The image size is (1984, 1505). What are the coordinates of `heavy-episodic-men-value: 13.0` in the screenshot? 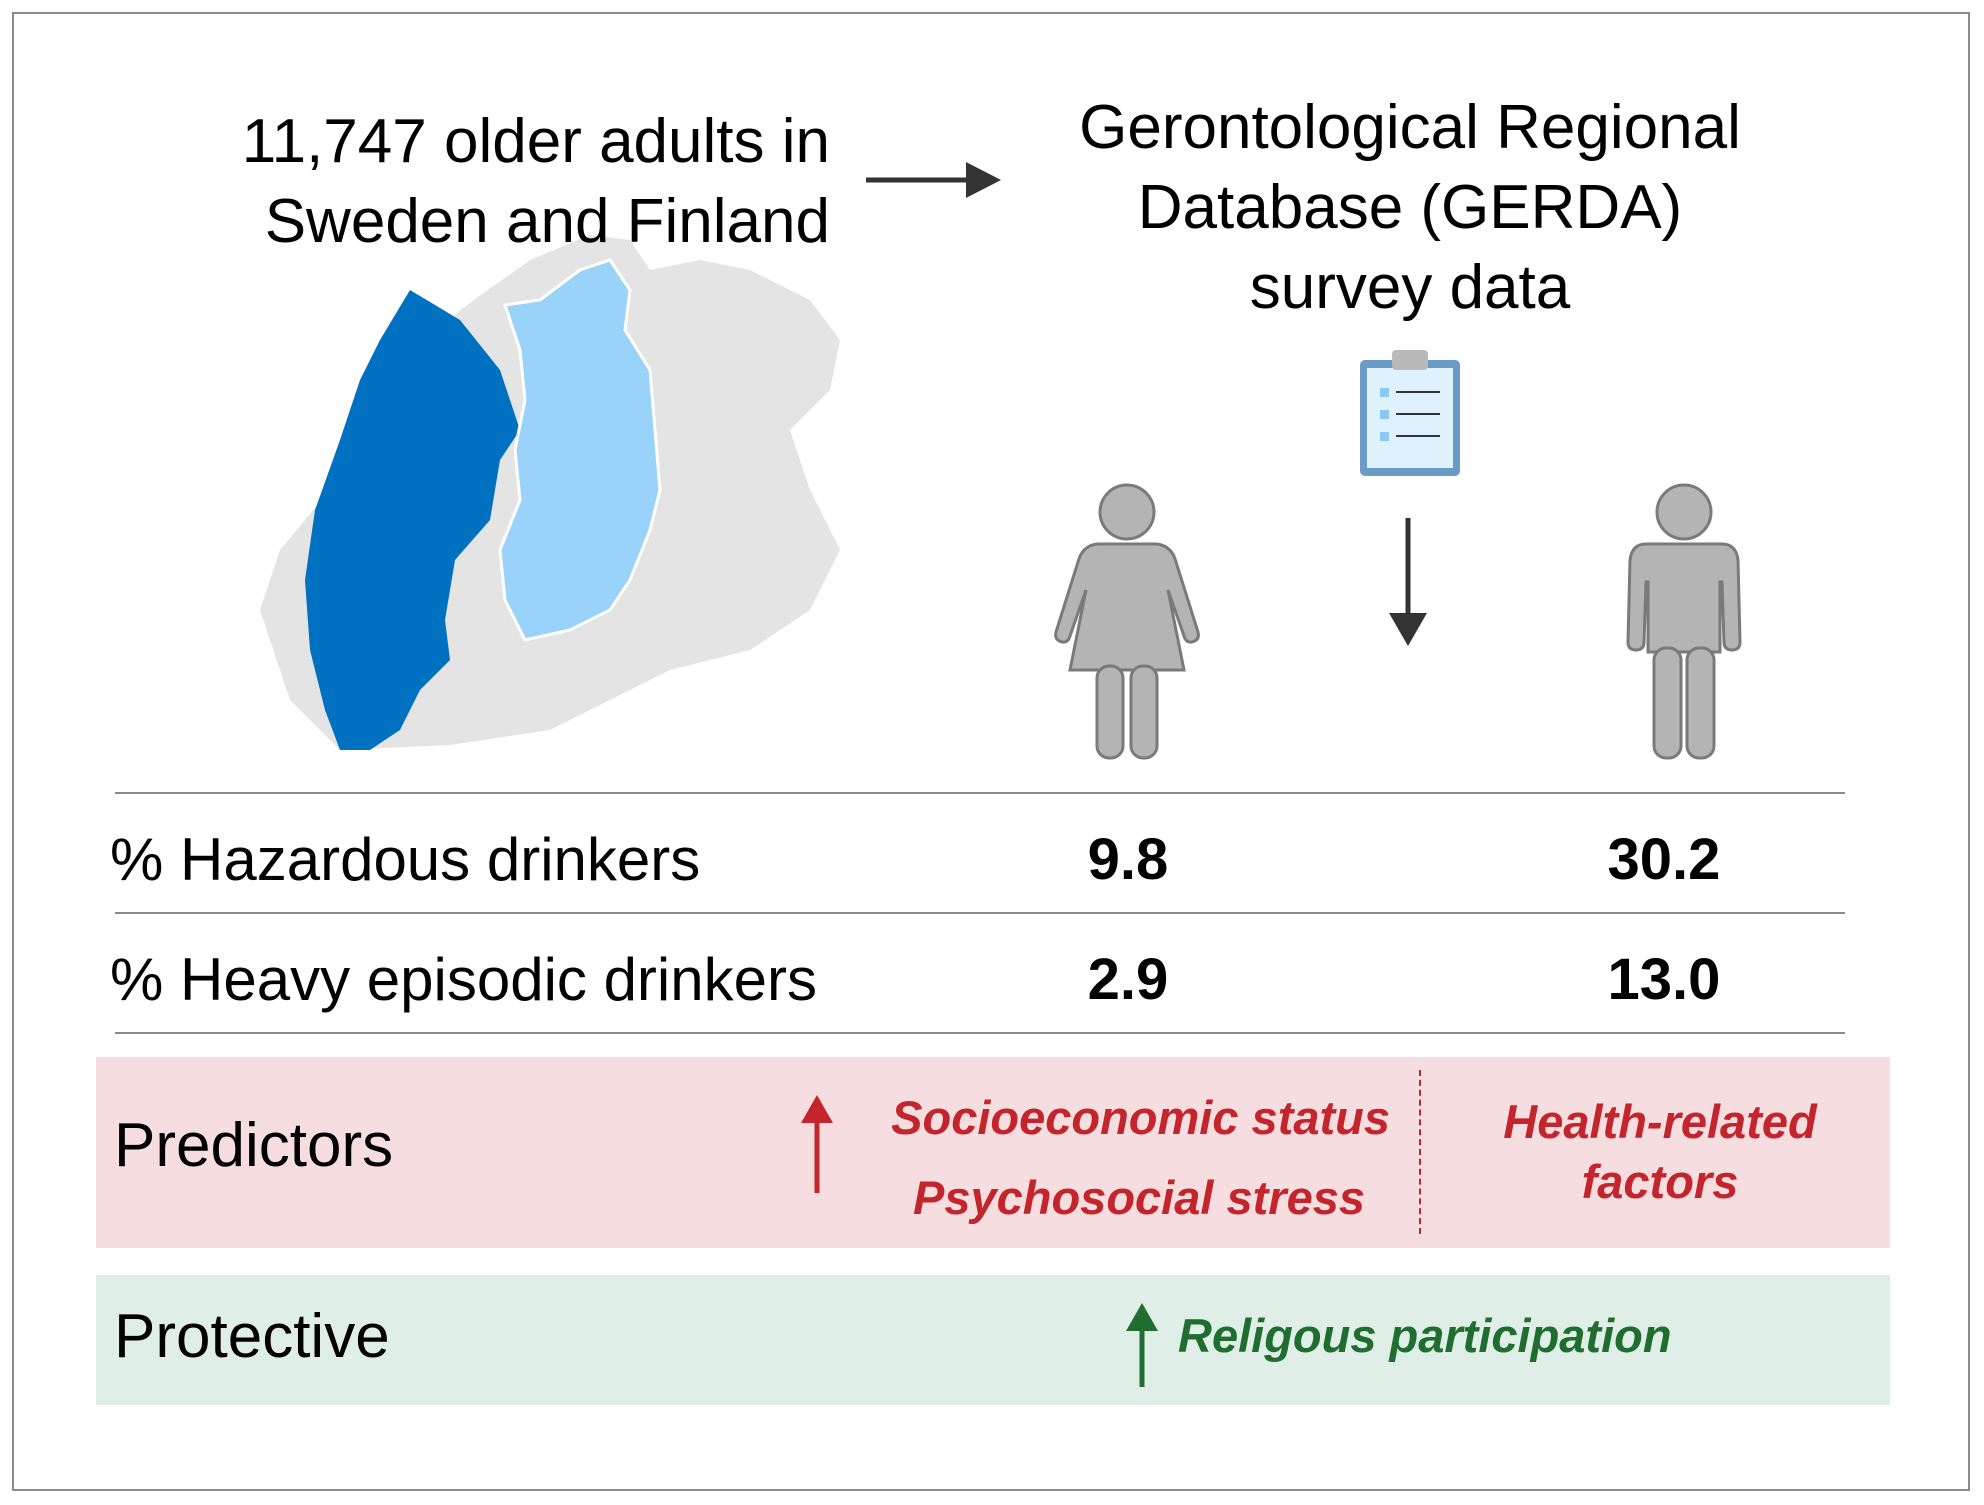 It's located at (1664, 979).